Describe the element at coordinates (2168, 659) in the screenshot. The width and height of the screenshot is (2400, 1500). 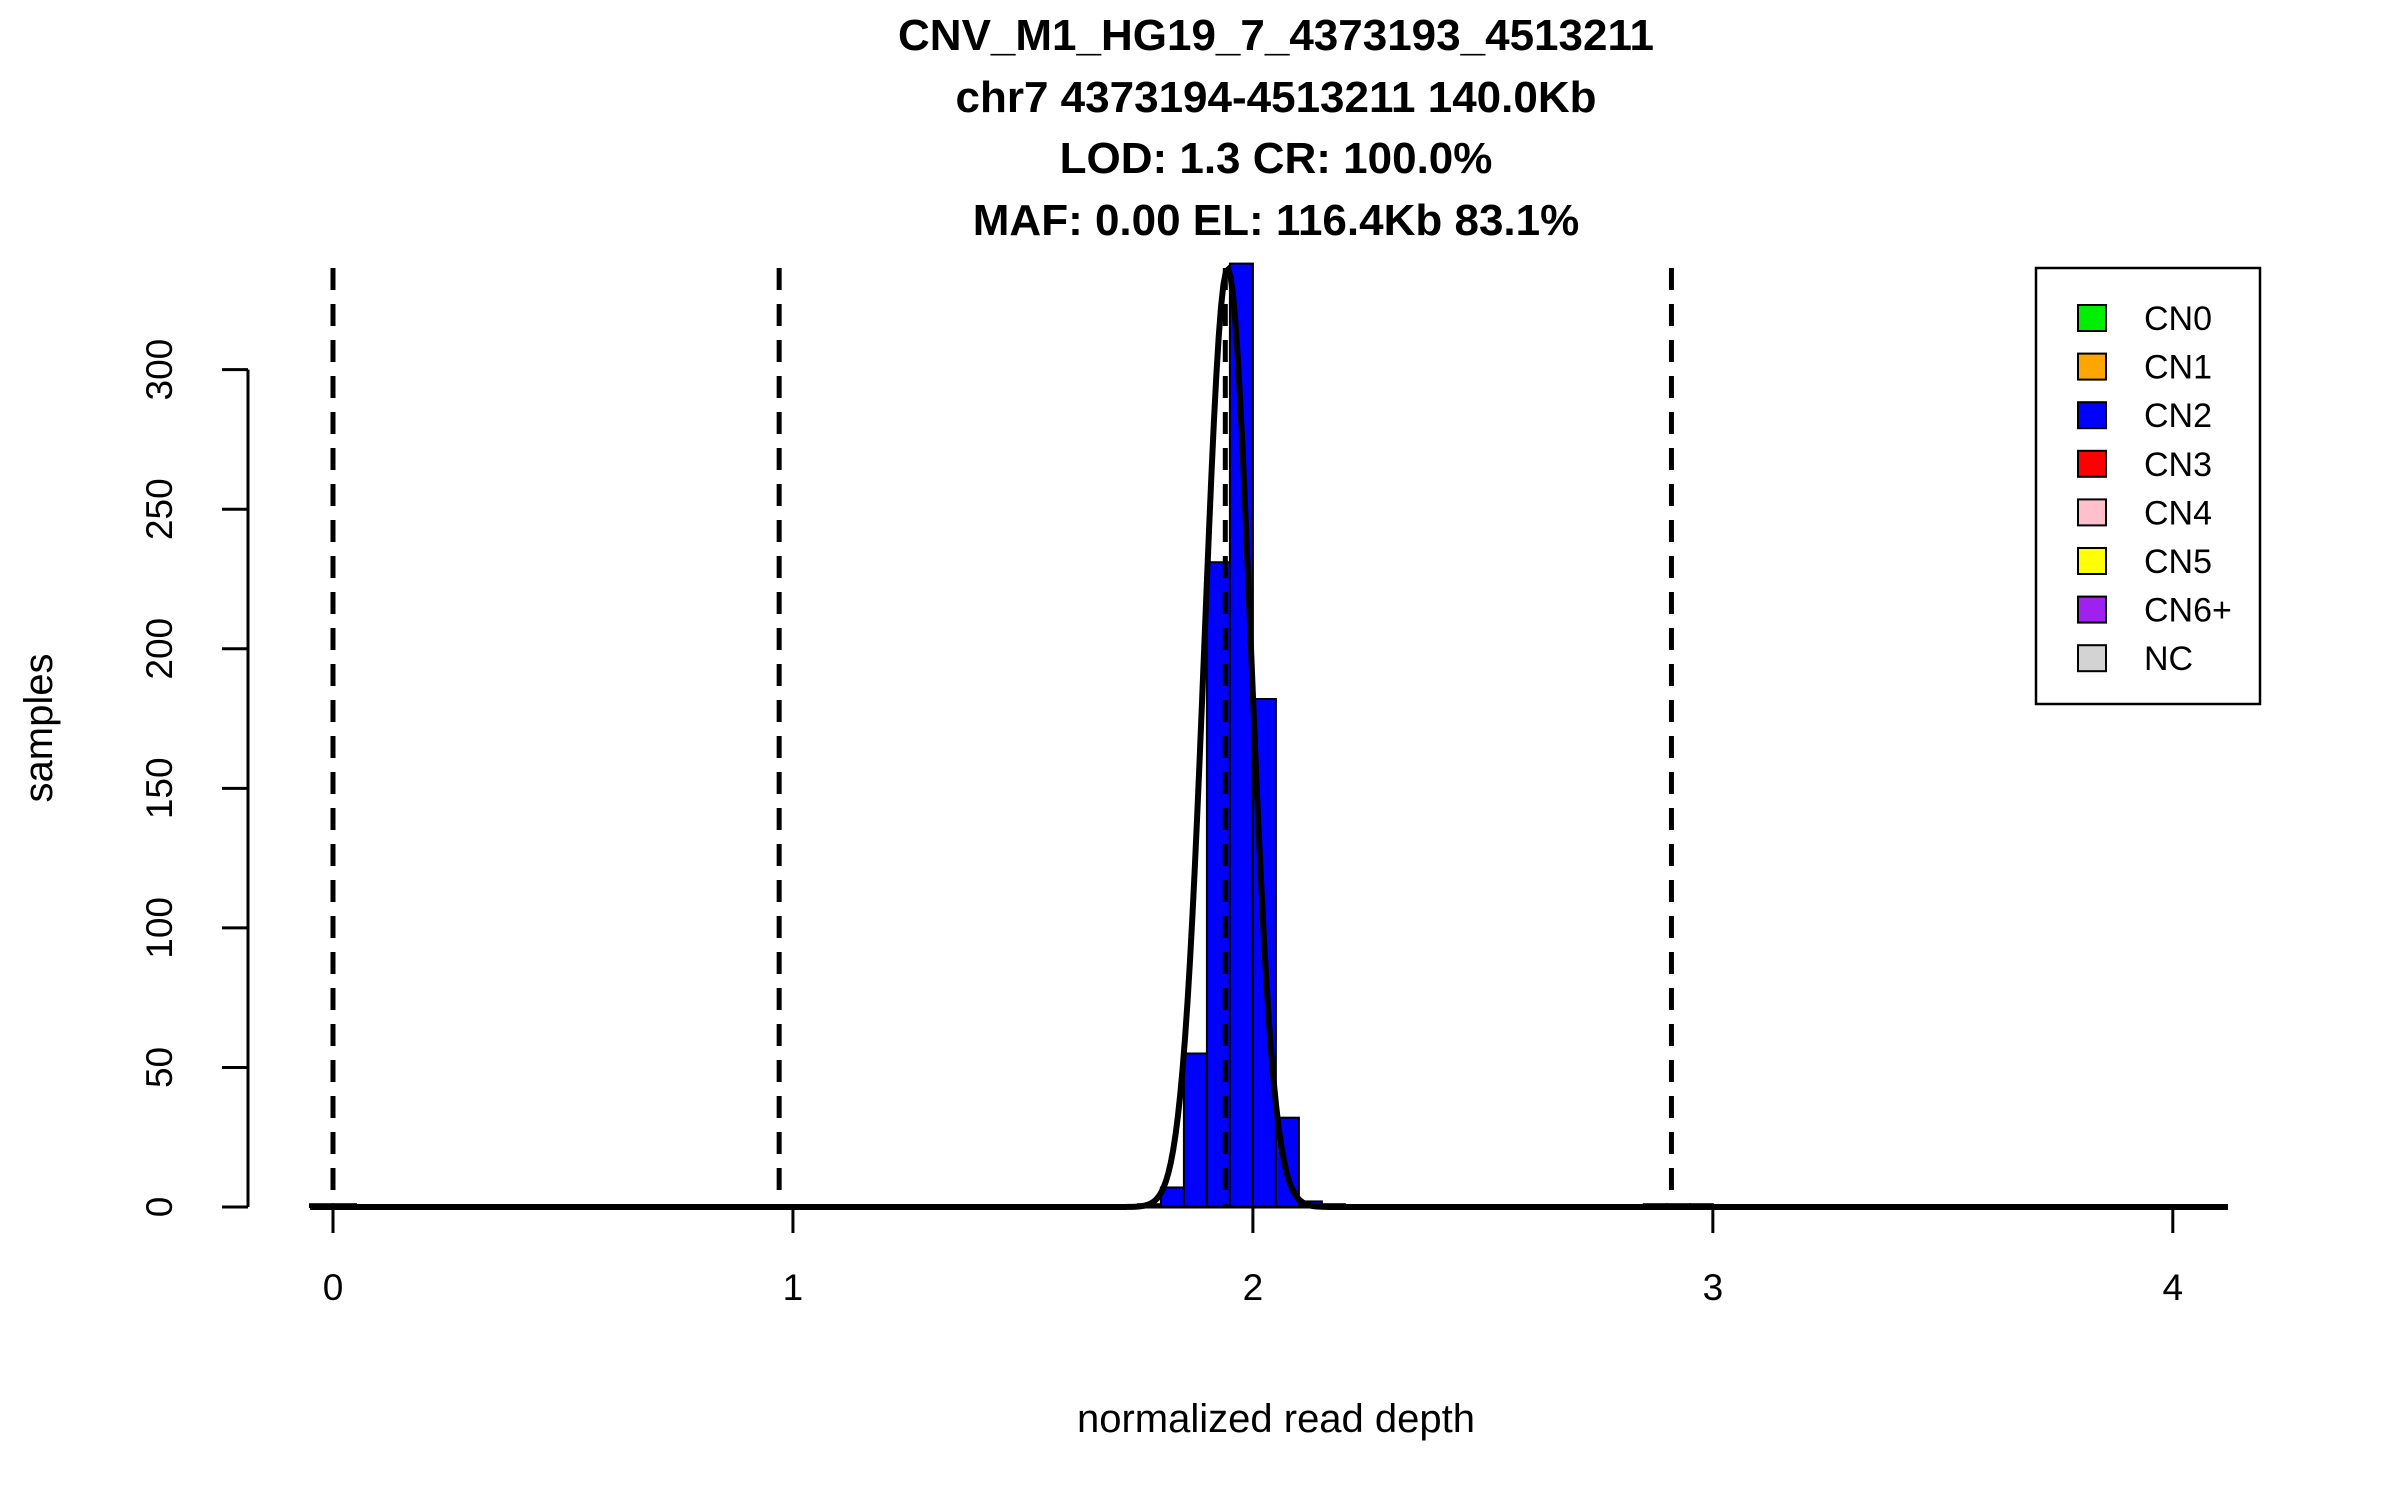
I see `legend-label: NC` at that location.